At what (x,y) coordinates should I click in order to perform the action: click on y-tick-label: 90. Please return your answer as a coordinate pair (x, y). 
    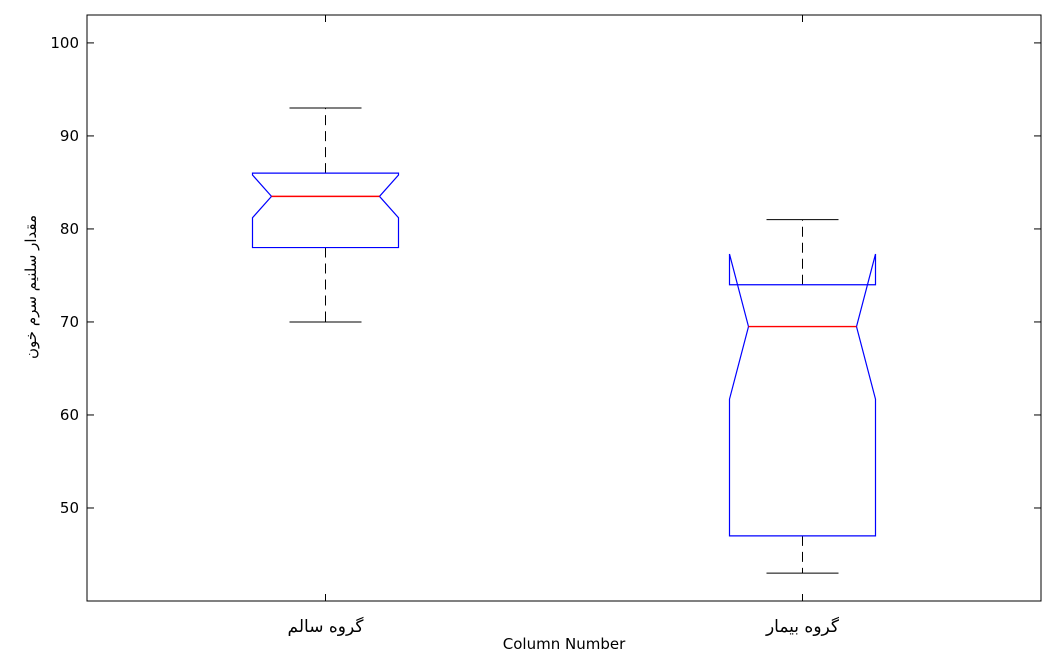
    Looking at the image, I should click on (69, 136).